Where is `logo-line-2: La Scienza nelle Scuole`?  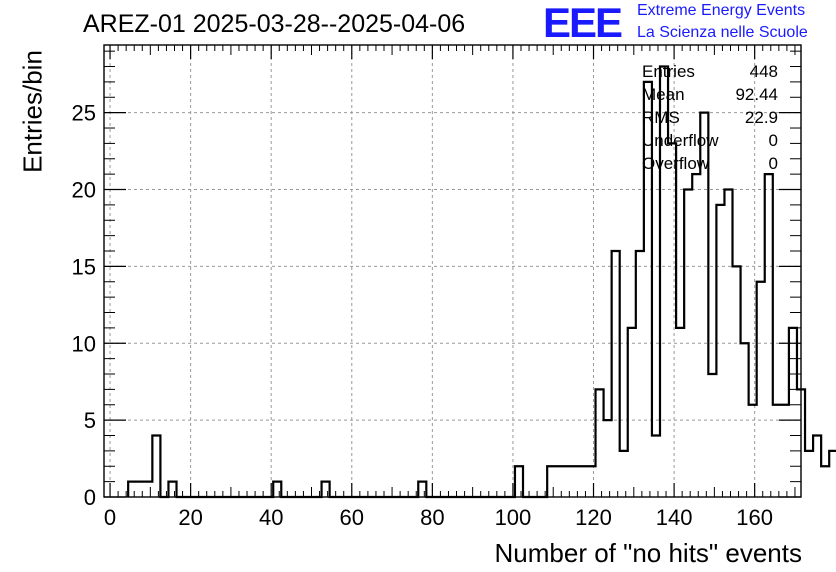
logo-line-2: La Scienza nelle Scuole is located at coordinates (722, 32).